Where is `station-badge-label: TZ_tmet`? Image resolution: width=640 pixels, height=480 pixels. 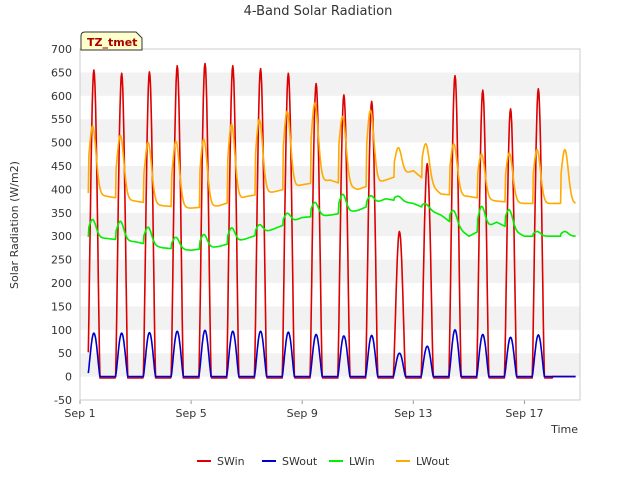
station-badge-label: TZ_tmet is located at coordinates (112, 42).